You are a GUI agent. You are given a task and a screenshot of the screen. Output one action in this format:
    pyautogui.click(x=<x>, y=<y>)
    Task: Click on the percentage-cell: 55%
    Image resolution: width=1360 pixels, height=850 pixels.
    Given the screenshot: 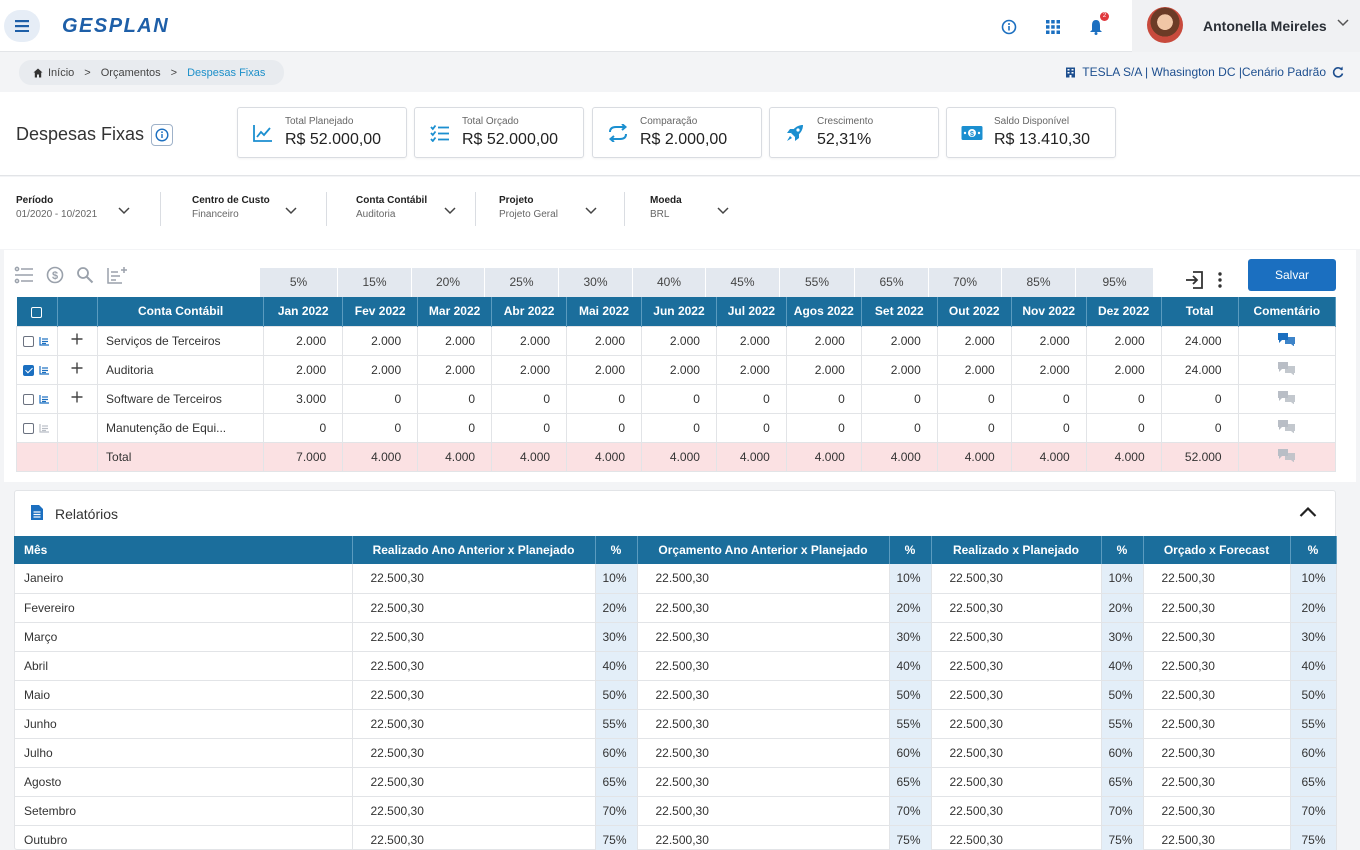 What is the action you would take?
    pyautogui.click(x=817, y=282)
    